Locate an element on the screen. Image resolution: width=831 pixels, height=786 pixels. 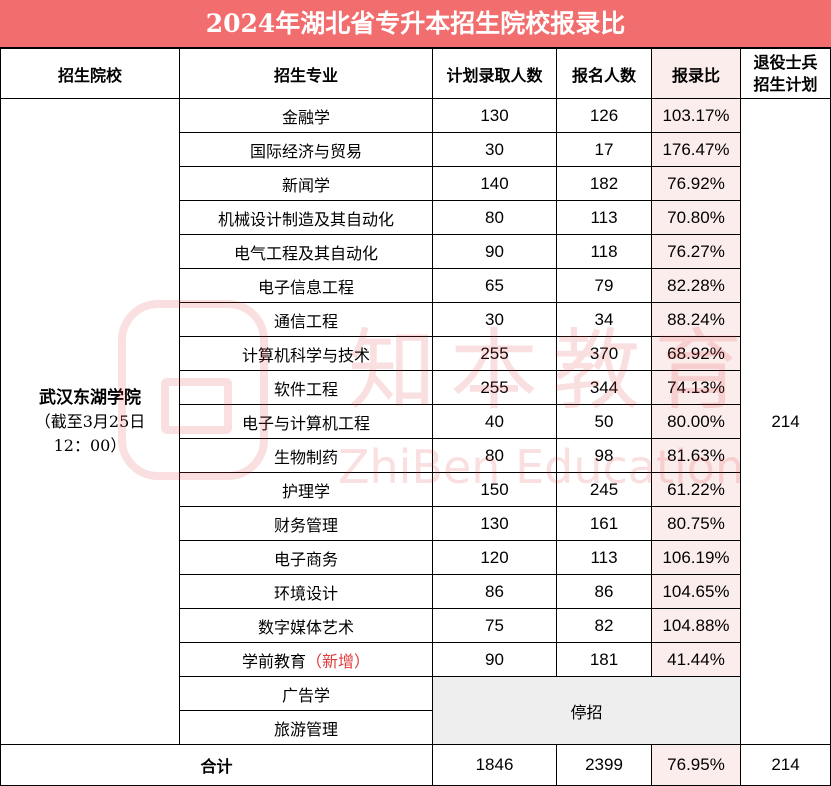
applicants-cell: 161 is located at coordinates (604, 523).